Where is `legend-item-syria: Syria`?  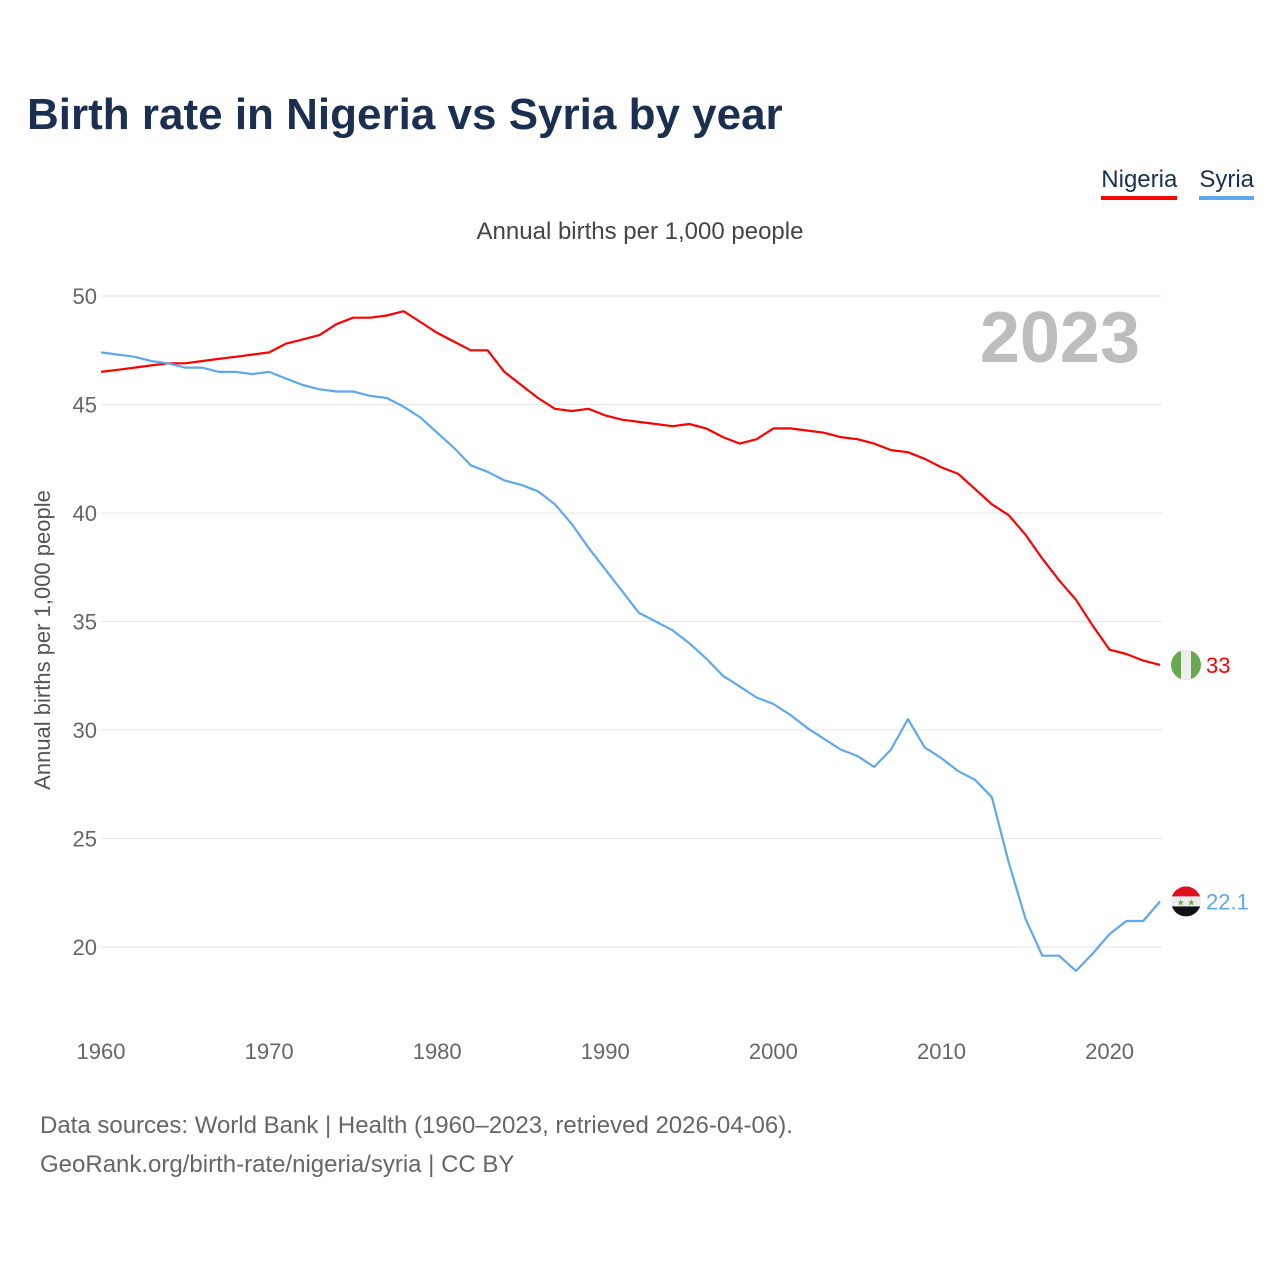
legend-item-syria: Syria is located at coordinates (1226, 183).